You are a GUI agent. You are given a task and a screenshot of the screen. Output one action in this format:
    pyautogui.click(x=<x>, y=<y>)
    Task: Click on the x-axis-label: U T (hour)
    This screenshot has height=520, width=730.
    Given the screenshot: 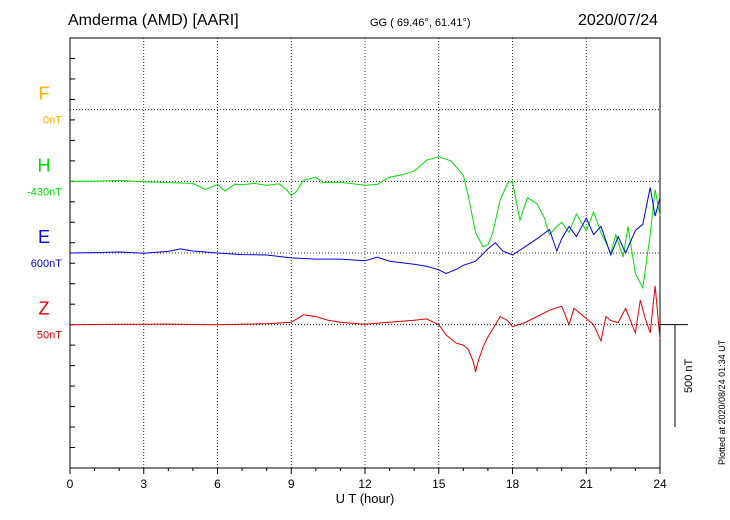 What is the action you would take?
    pyautogui.click(x=365, y=498)
    